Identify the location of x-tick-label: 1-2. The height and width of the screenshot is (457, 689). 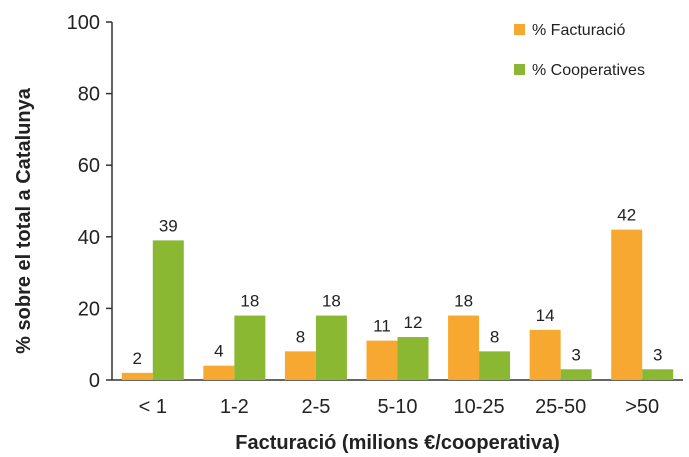
(234, 407).